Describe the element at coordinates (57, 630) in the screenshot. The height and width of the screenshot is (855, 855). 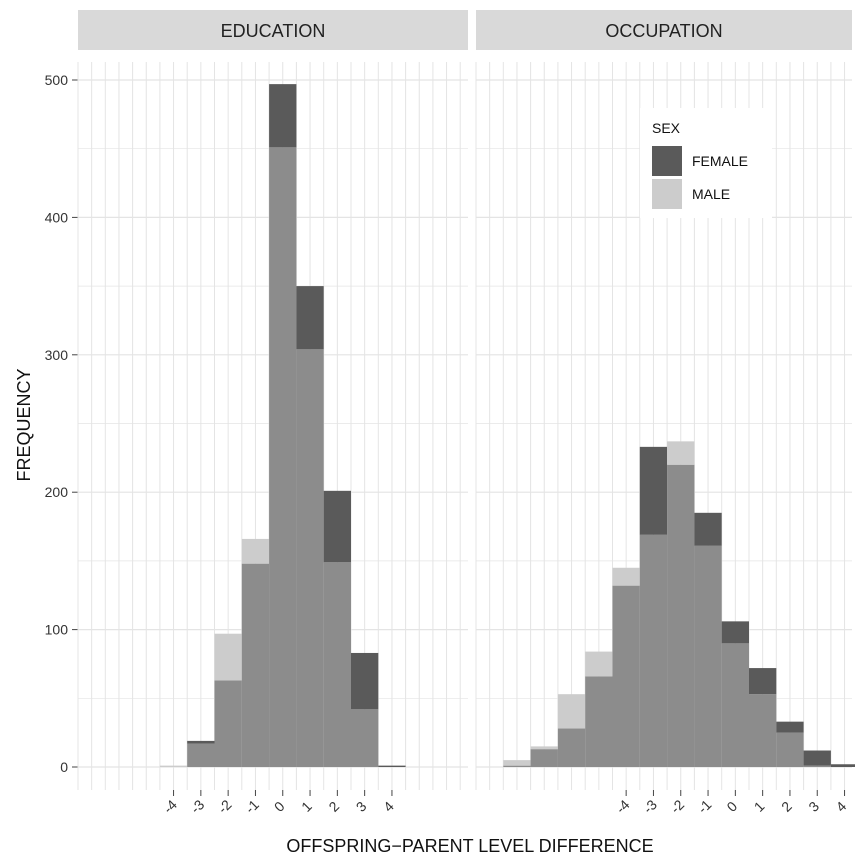
I see `y-tick-label: 100` at that location.